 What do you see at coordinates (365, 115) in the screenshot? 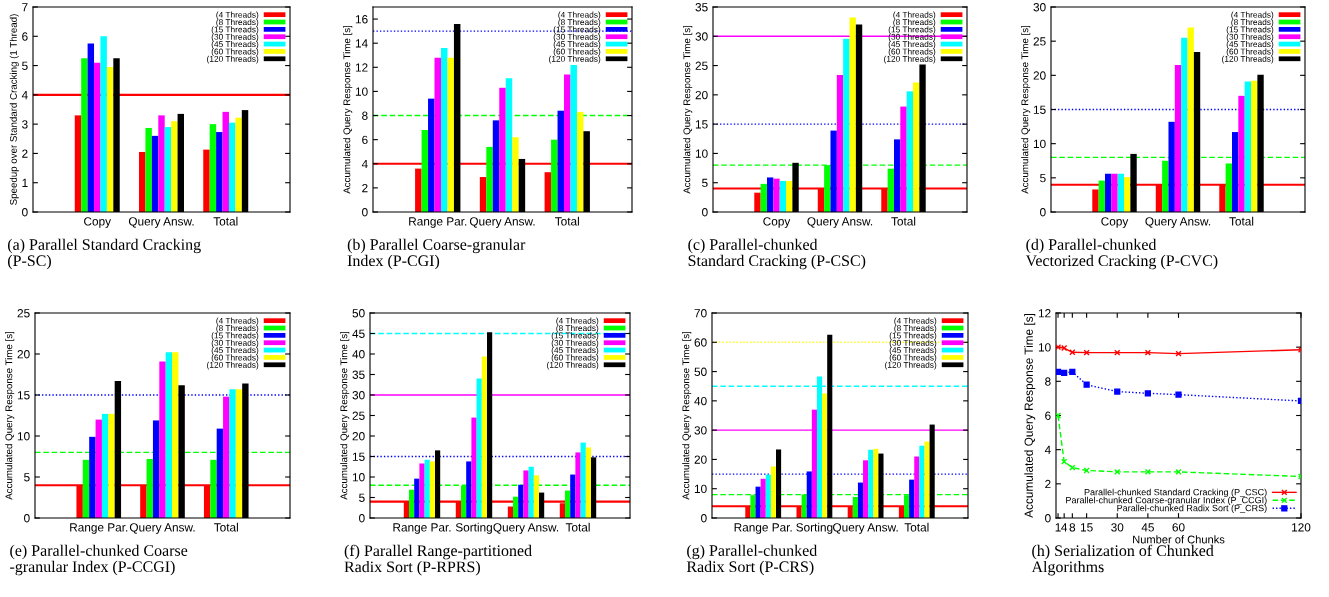
I see `y-tick-label: 8` at bounding box center [365, 115].